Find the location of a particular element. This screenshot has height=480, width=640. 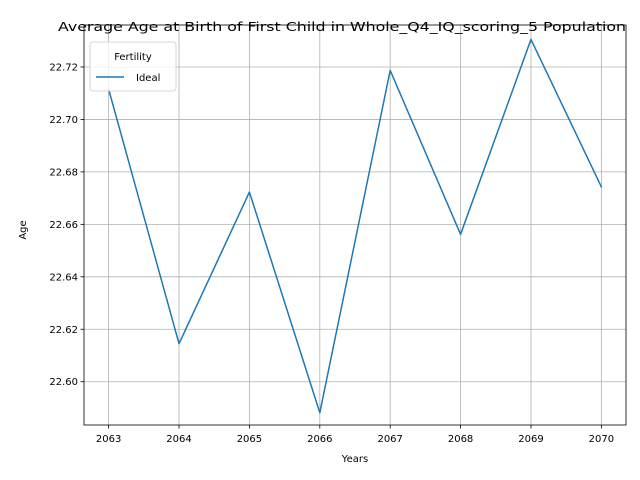

x-tick-label: 2067 is located at coordinates (389, 439).